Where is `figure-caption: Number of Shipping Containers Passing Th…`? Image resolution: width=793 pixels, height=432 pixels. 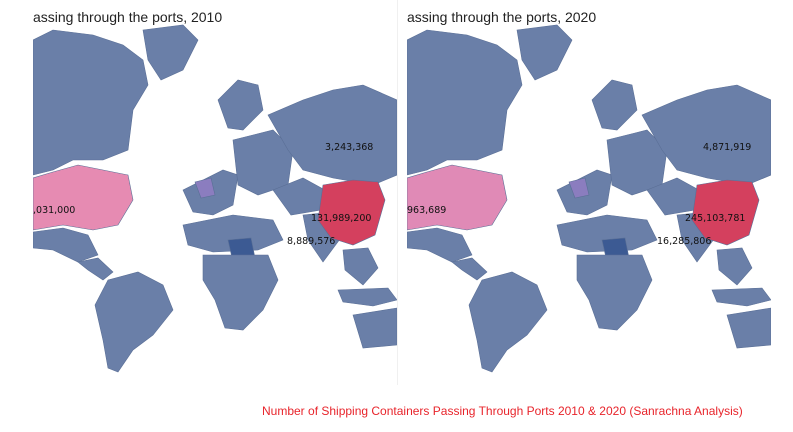 figure-caption: Number of Shipping Containers Passing Th… is located at coordinates (502, 411).